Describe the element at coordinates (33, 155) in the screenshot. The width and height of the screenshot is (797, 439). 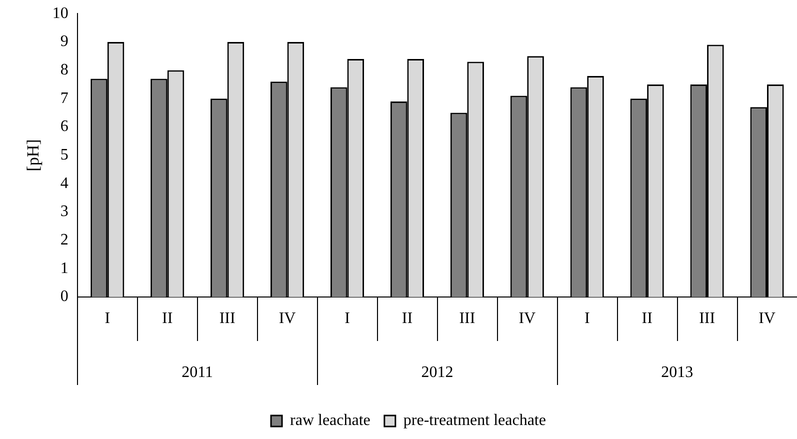
I see `y-axis-title: [pH]` at that location.